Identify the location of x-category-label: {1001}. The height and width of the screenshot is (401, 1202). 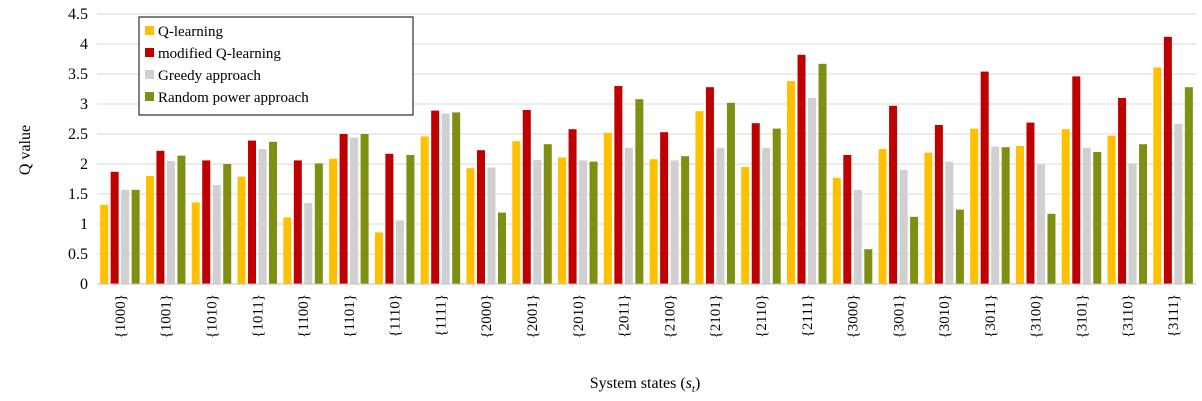
(167, 316).